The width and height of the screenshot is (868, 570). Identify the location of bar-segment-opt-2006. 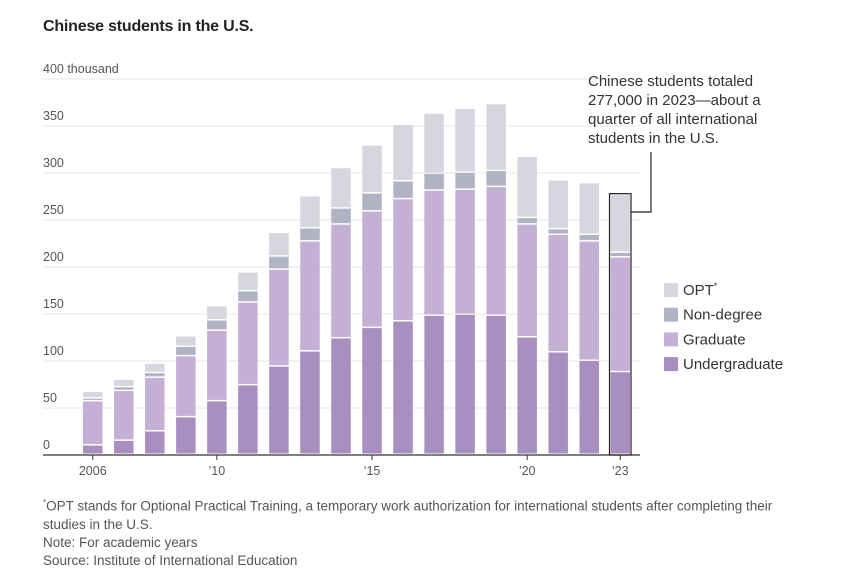
(93, 395).